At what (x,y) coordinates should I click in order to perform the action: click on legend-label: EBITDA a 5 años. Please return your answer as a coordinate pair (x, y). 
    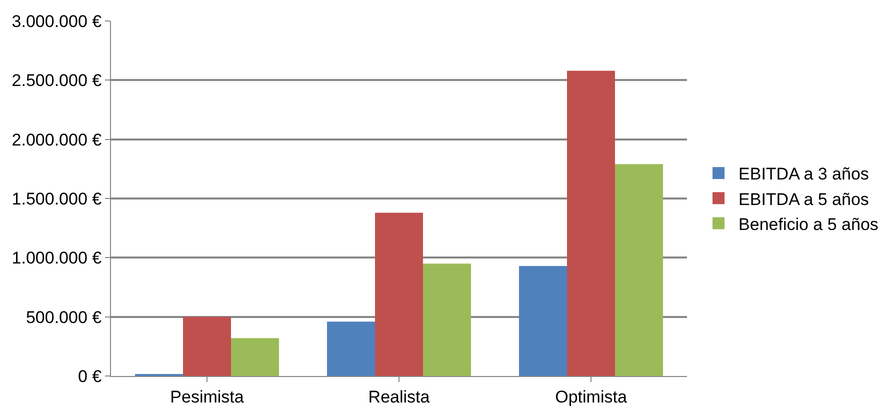
    Looking at the image, I should click on (803, 199).